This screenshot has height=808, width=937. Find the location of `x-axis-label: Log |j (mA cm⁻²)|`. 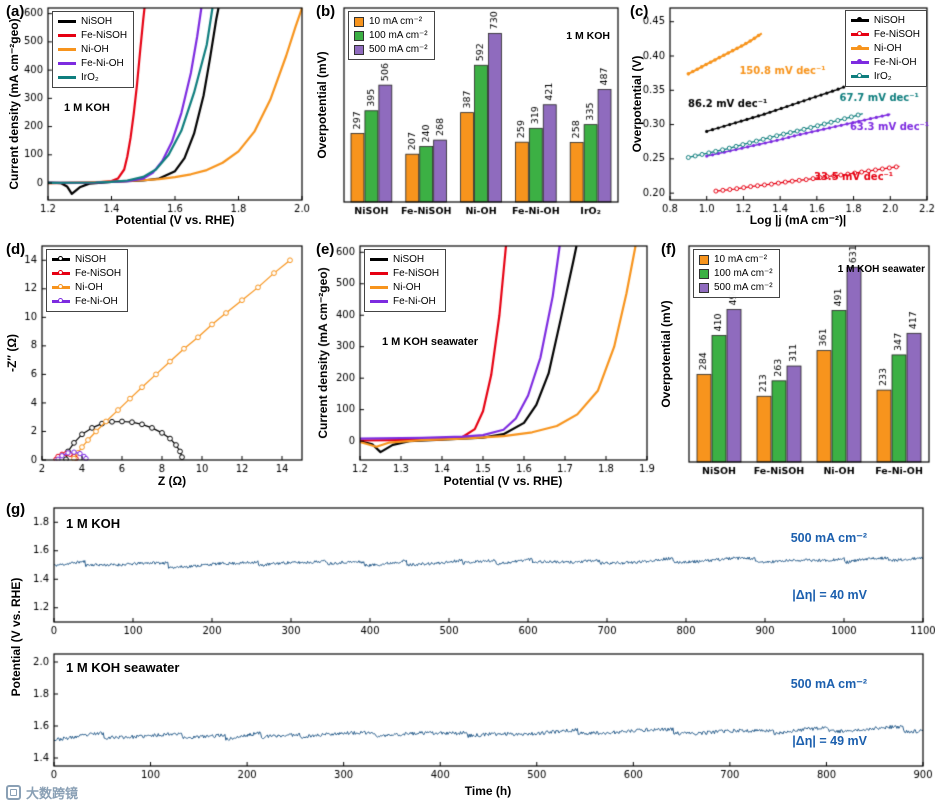

x-axis-label: Log |j (mA cm⁻²)| is located at coordinates (798, 220).